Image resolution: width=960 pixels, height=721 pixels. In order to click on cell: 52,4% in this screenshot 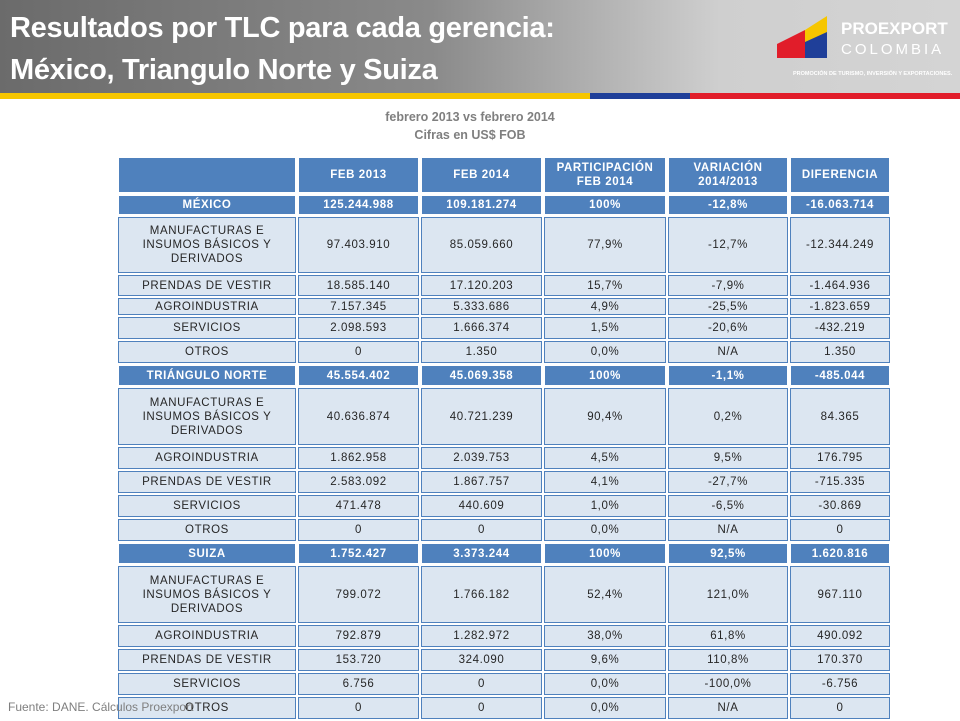, I will do `click(605, 594)`.